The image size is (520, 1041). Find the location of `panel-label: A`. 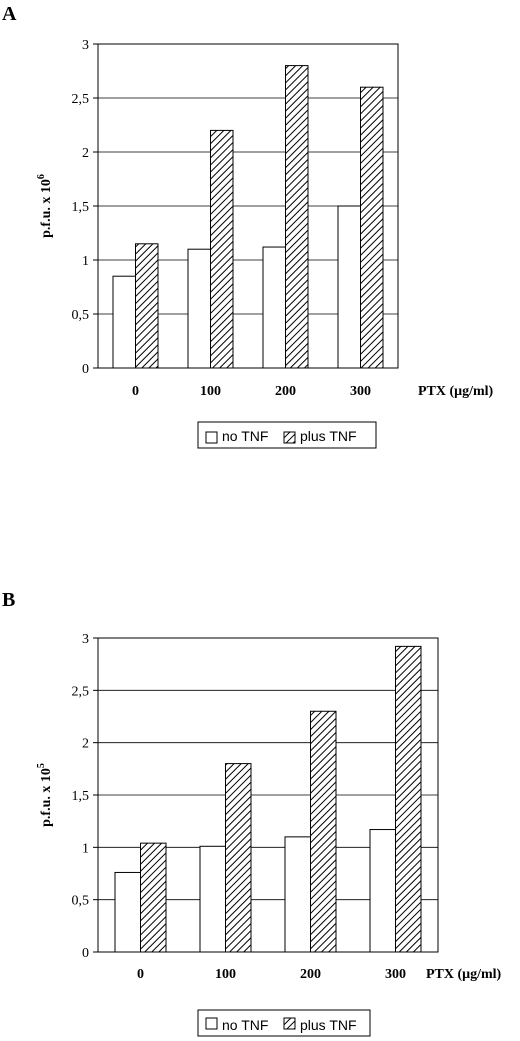

panel-label: A is located at coordinates (9, 14).